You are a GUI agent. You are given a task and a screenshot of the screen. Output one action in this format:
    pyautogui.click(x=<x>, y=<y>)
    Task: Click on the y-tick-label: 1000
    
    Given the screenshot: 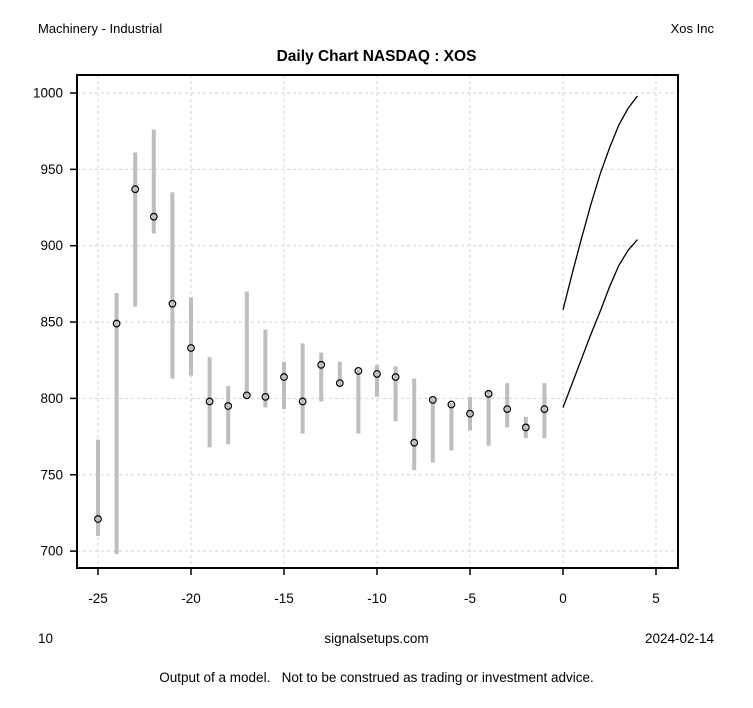 What is the action you would take?
    pyautogui.click(x=48, y=93)
    